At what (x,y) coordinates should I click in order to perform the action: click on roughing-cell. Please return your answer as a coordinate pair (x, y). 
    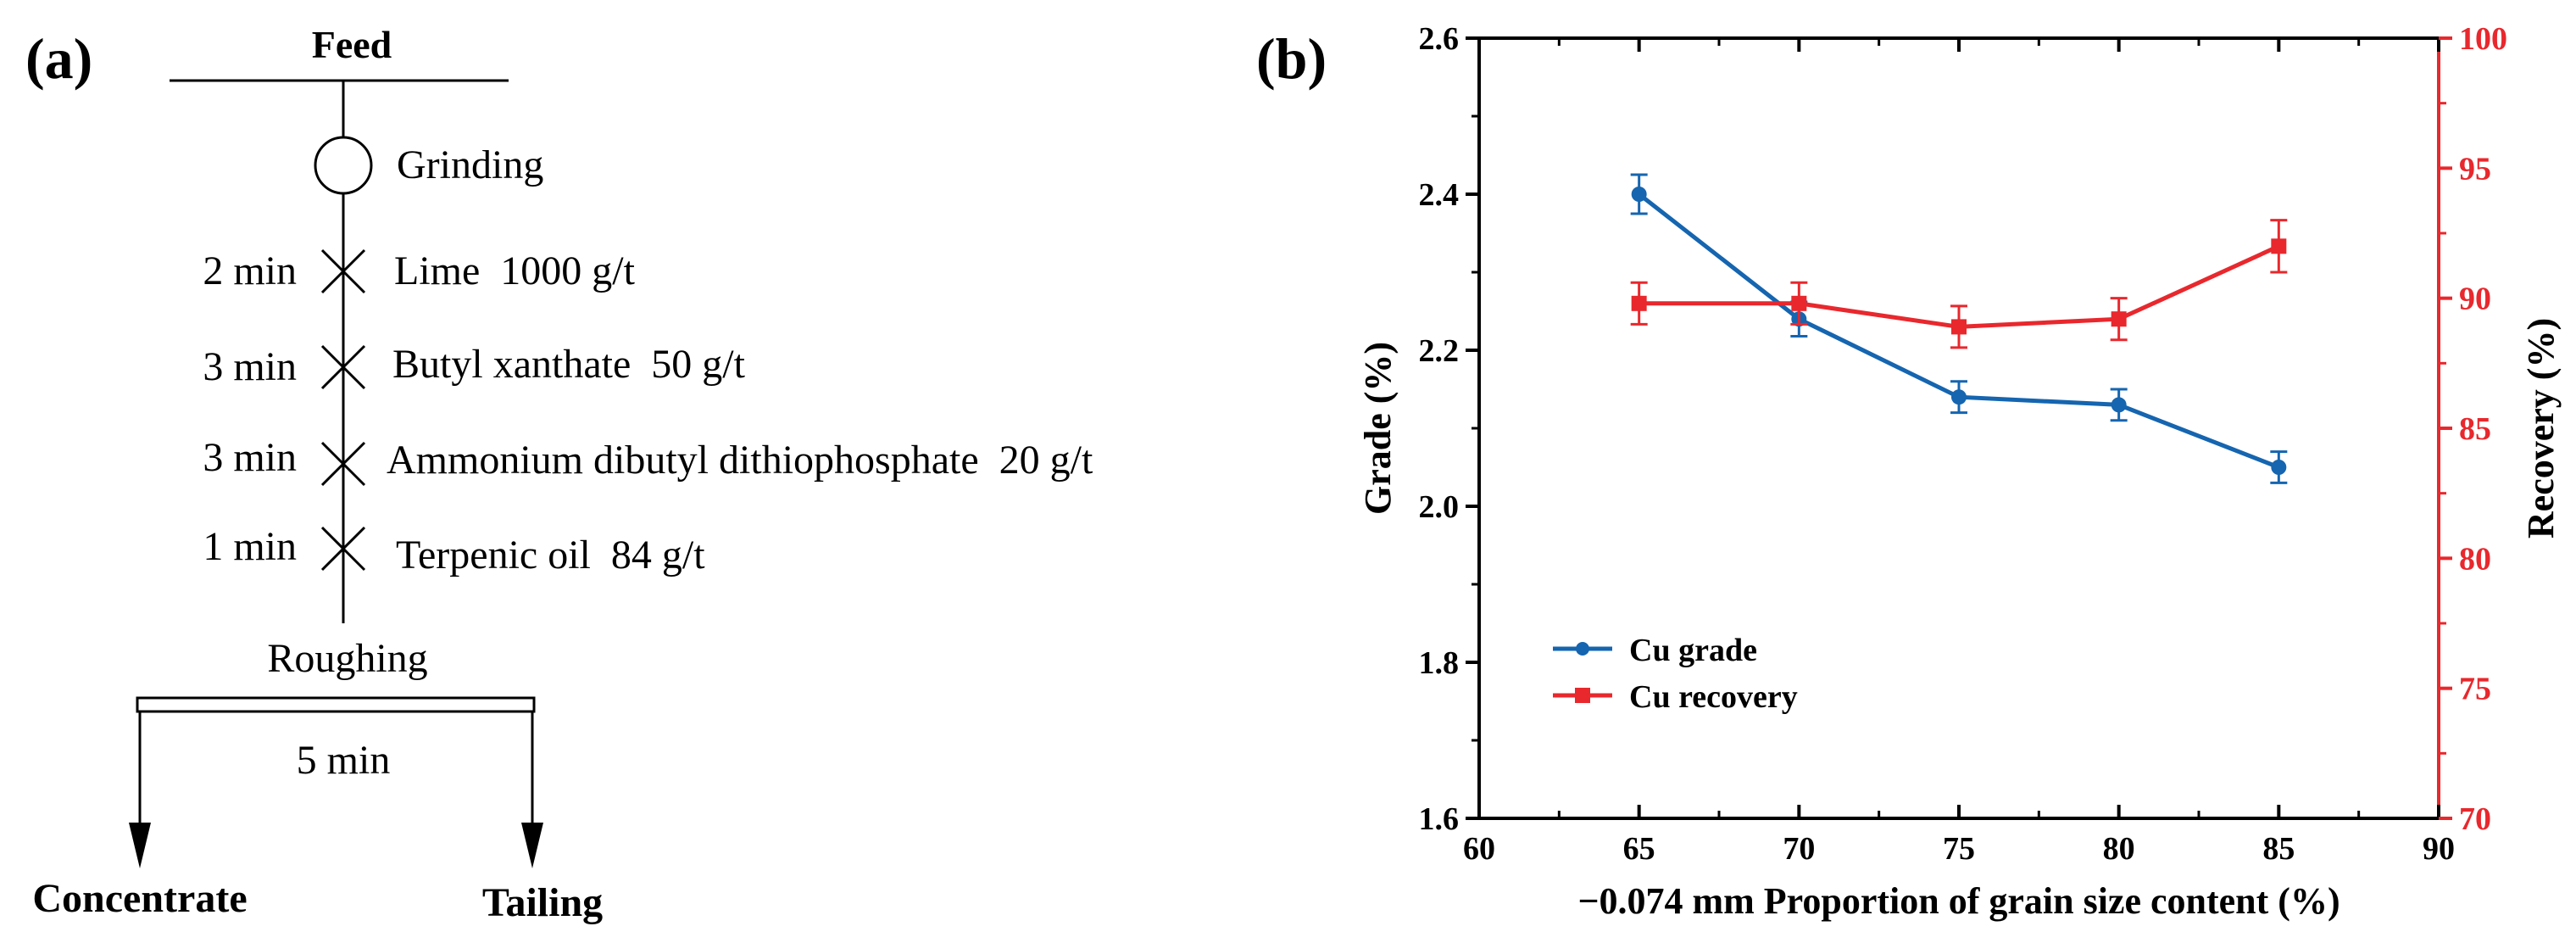
    Looking at the image, I should click on (336, 704).